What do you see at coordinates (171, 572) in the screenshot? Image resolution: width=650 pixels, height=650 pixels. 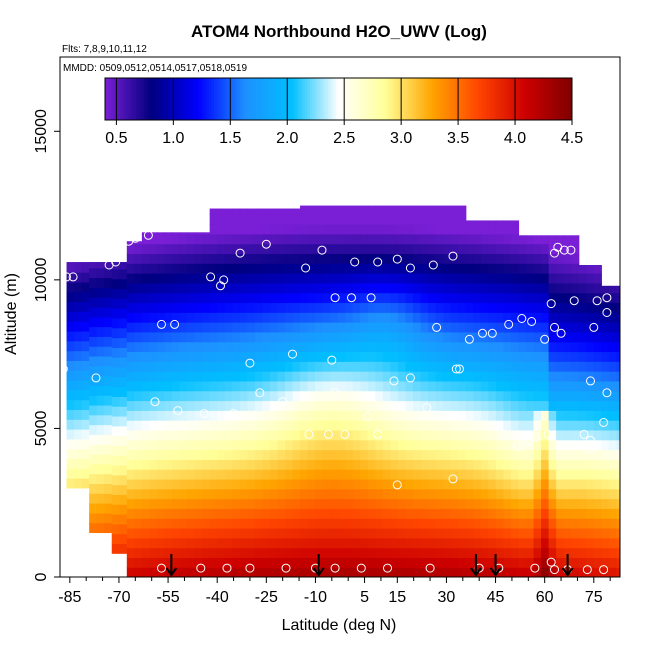 I see `profile-arrow-head` at bounding box center [171, 572].